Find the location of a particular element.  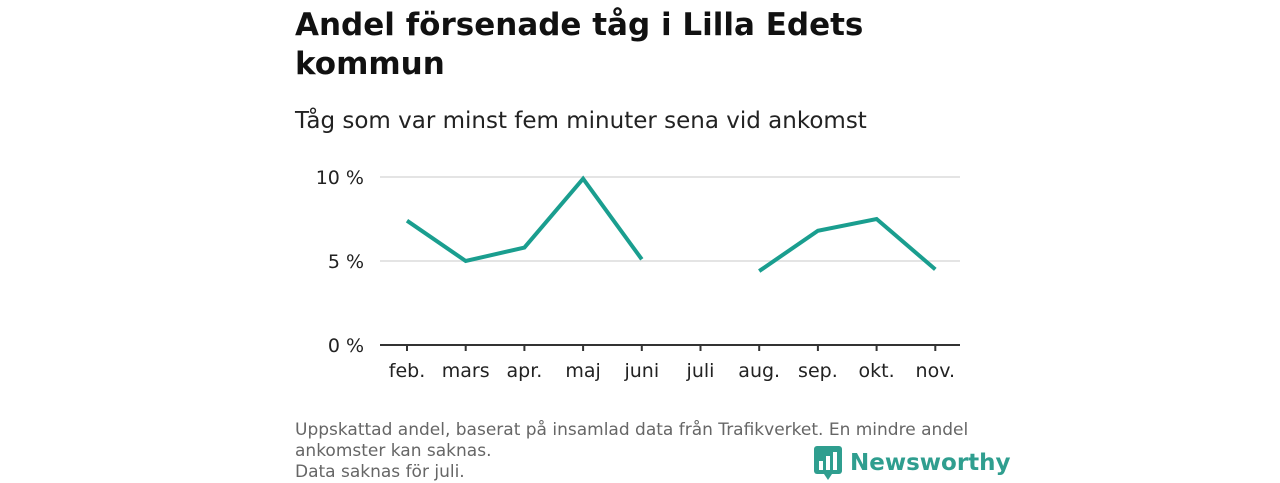

x-tick-label: mars is located at coordinates (466, 371).